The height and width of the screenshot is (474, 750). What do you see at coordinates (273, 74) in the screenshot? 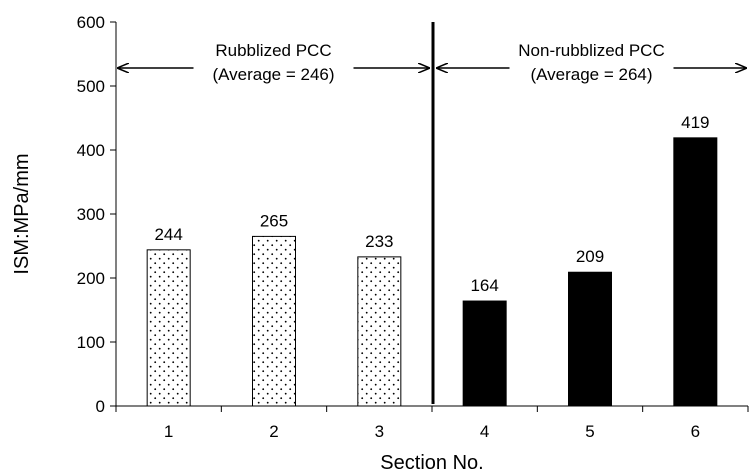
I see `annotation-rubblized-average: (Average = 246)` at bounding box center [273, 74].